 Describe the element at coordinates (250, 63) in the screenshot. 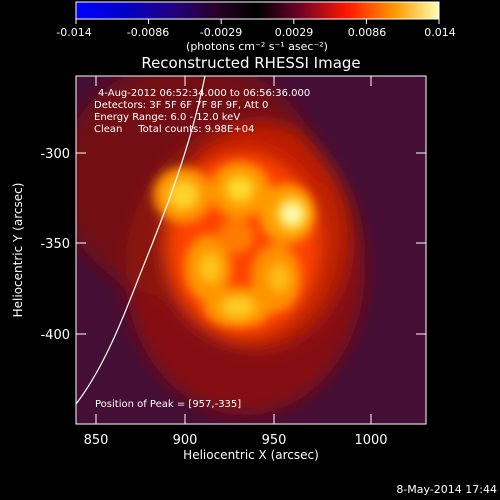

I see `plot-title: Reconstructed RHESSI Image` at that location.